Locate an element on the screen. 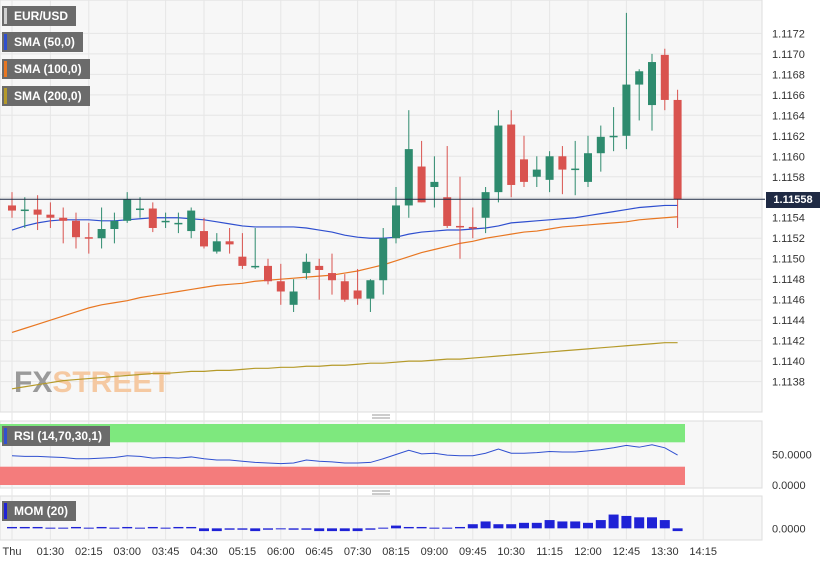 The image size is (835, 563). time-tick-label: 08:15 is located at coordinates (396, 552).